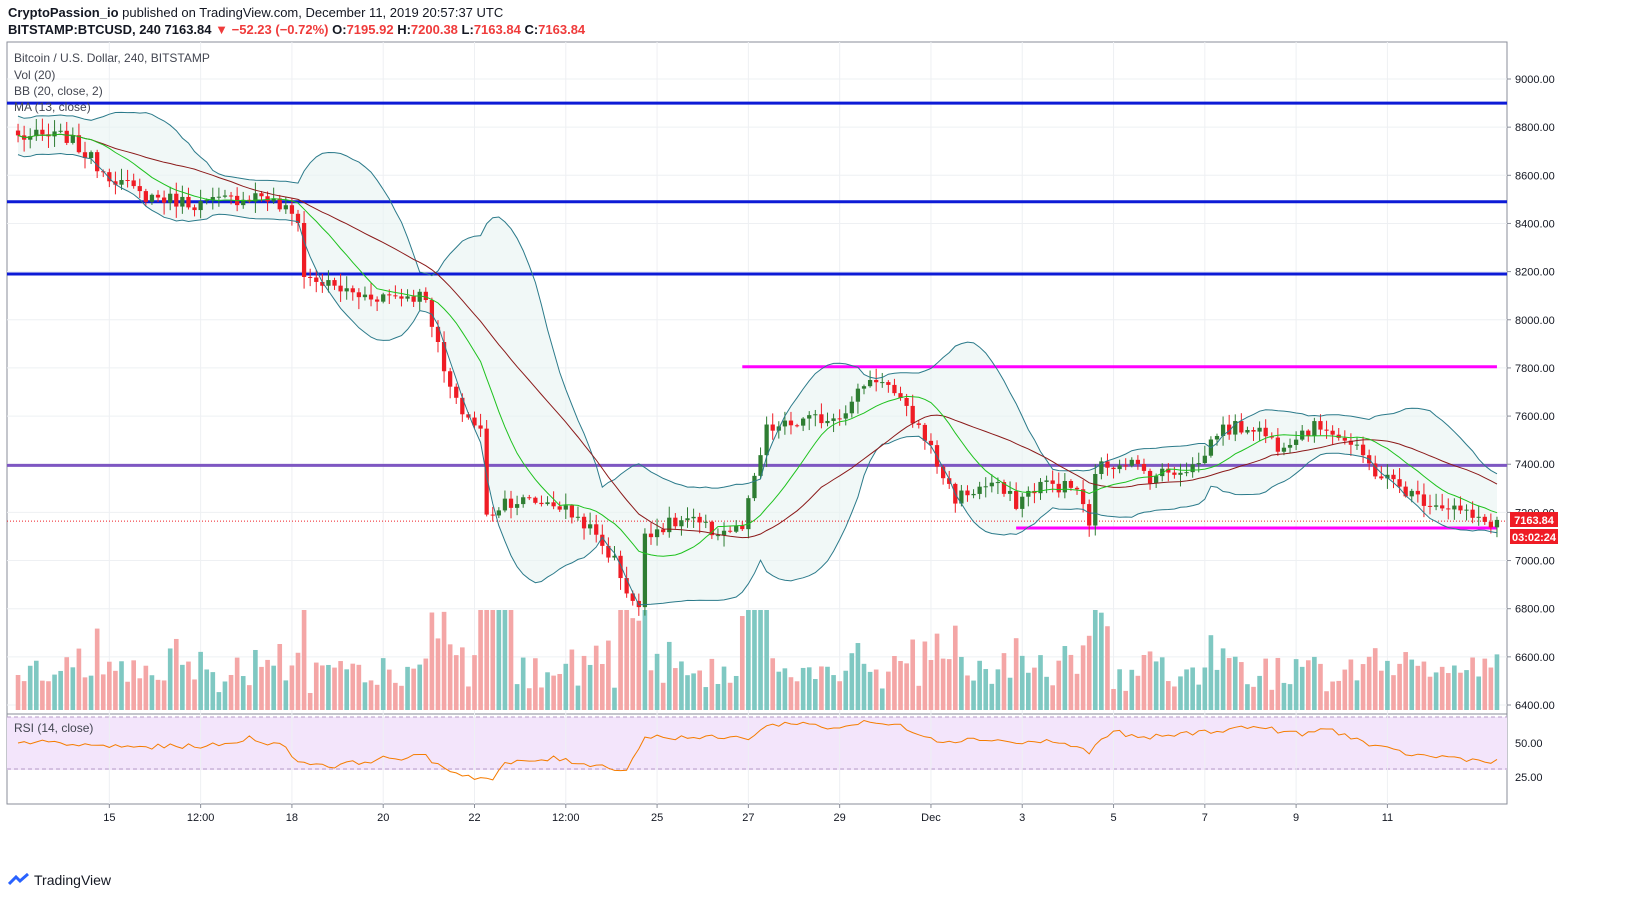 The height and width of the screenshot is (898, 1627). What do you see at coordinates (757, 750) in the screenshot?
I see `rsi-polyline` at bounding box center [757, 750].